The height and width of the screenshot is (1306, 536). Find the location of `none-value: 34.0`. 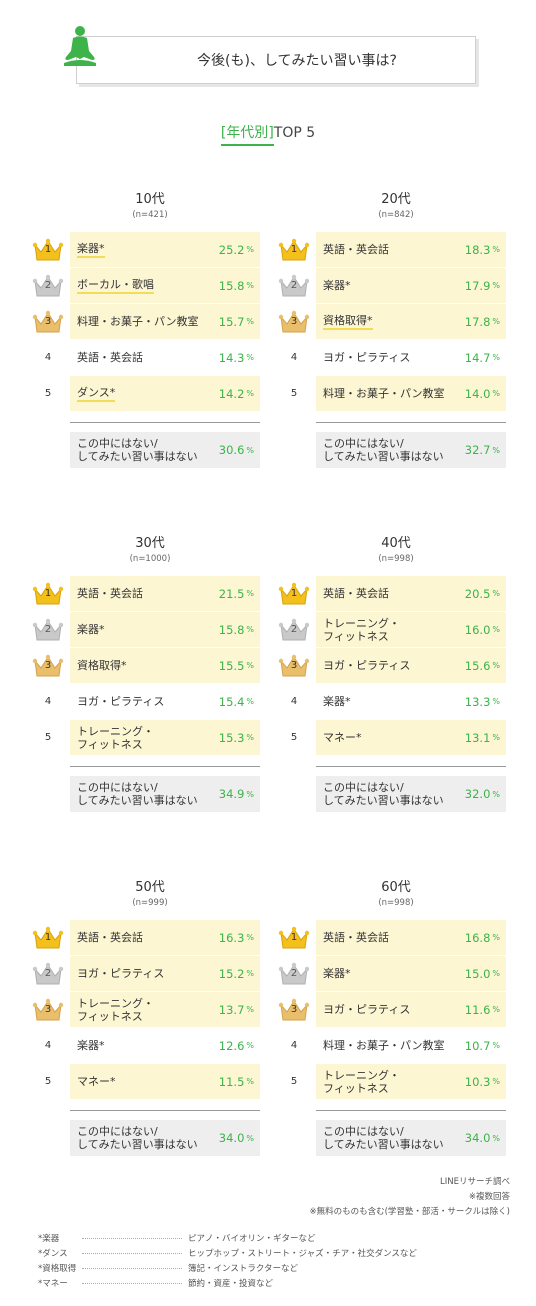

none-value: 34.0 is located at coordinates (231, 1138).